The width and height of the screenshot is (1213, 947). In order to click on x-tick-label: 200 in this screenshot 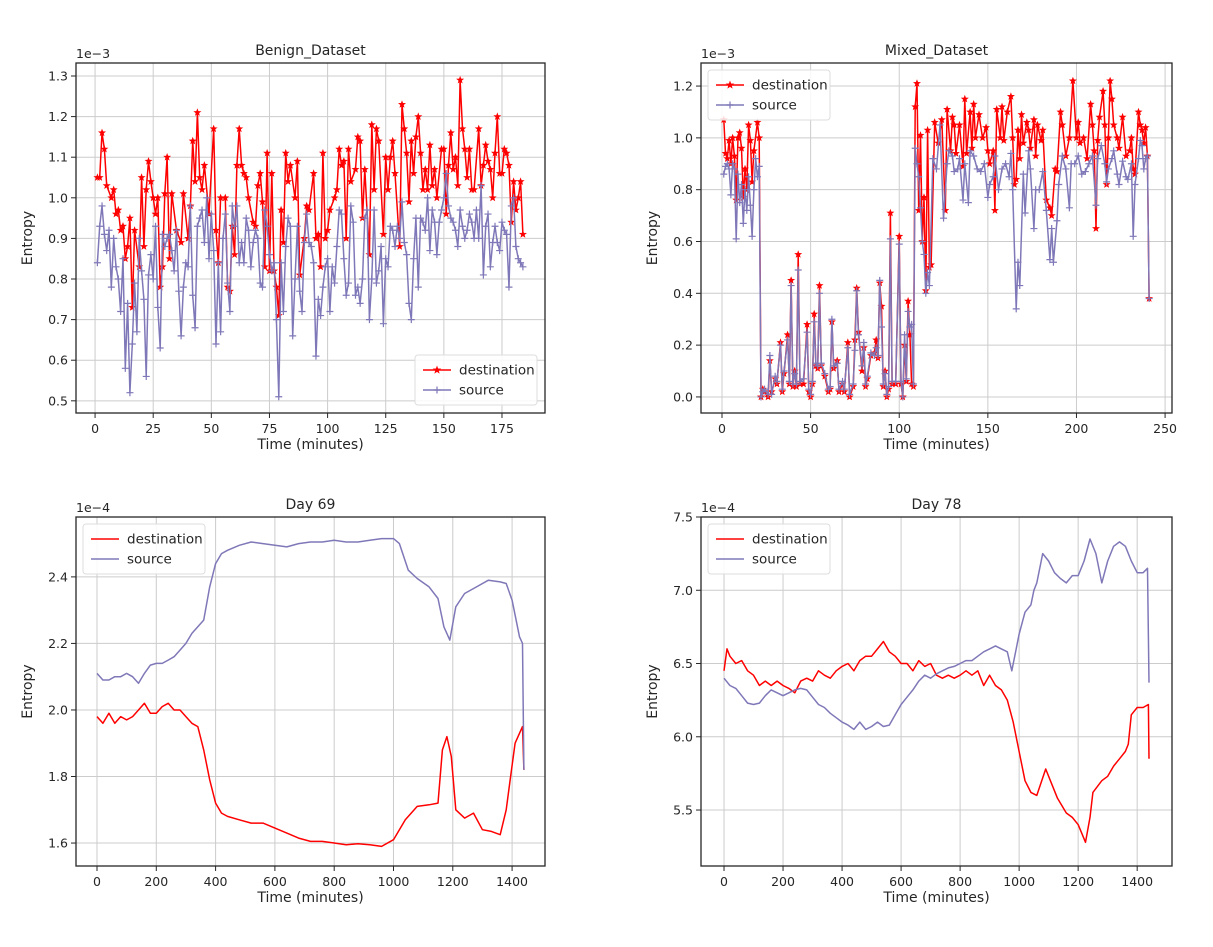, I will do `click(783, 881)`.